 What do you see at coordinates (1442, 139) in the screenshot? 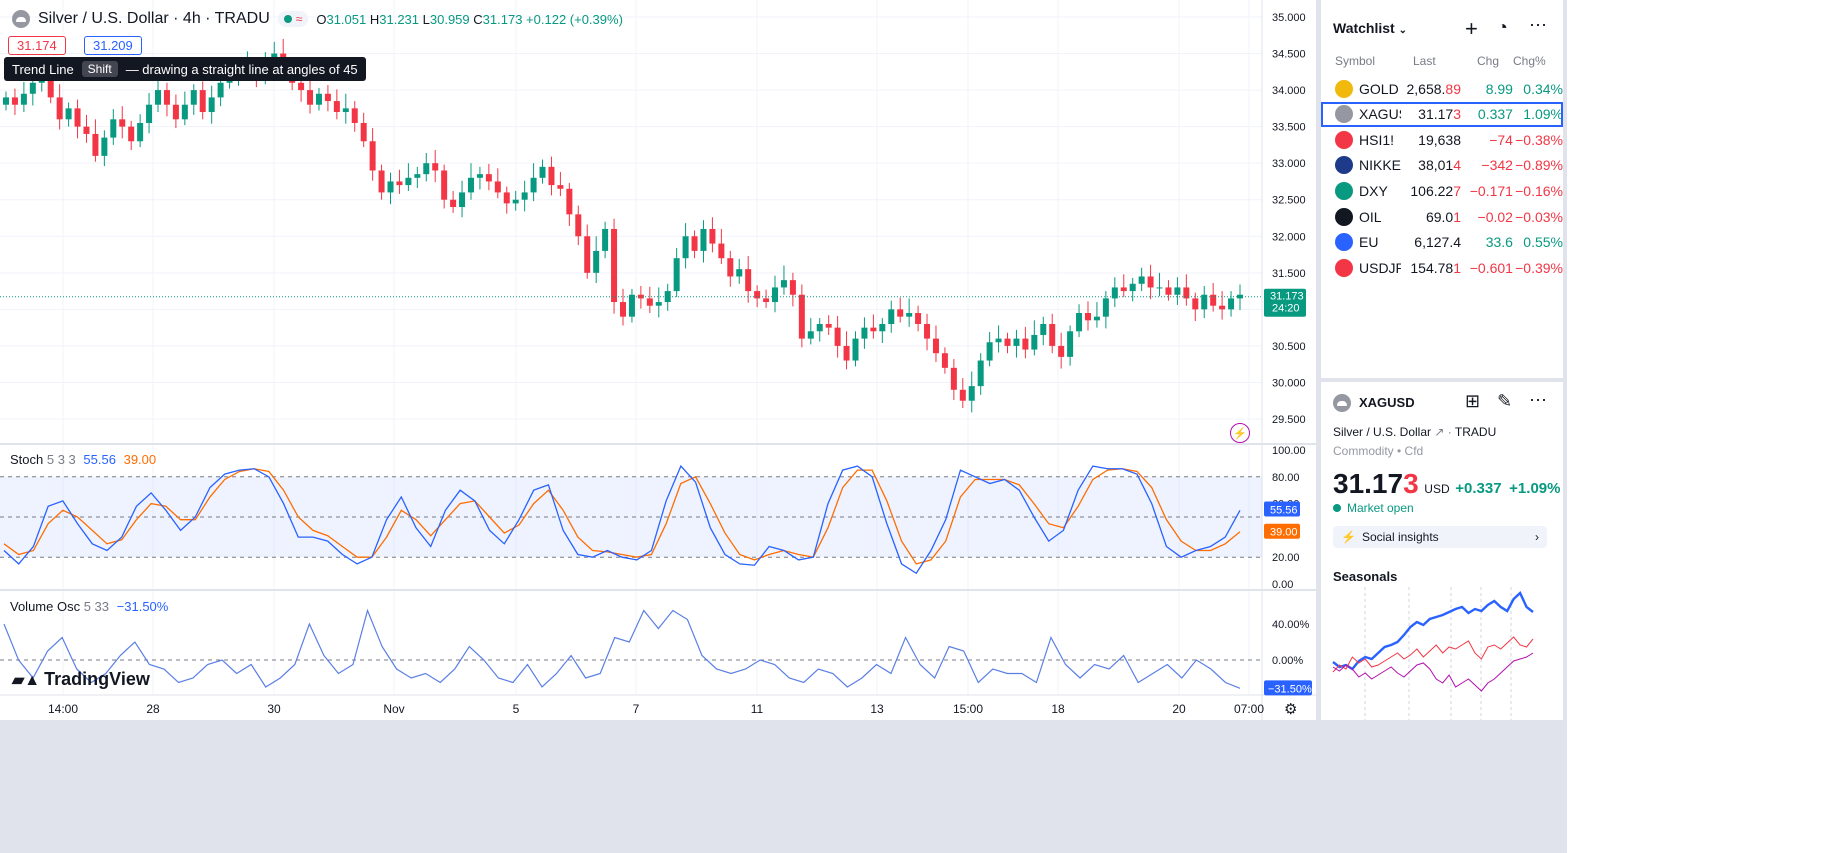
I see `watchlist-row: HSI1! 19,638 −74 −0.38%` at bounding box center [1442, 139].